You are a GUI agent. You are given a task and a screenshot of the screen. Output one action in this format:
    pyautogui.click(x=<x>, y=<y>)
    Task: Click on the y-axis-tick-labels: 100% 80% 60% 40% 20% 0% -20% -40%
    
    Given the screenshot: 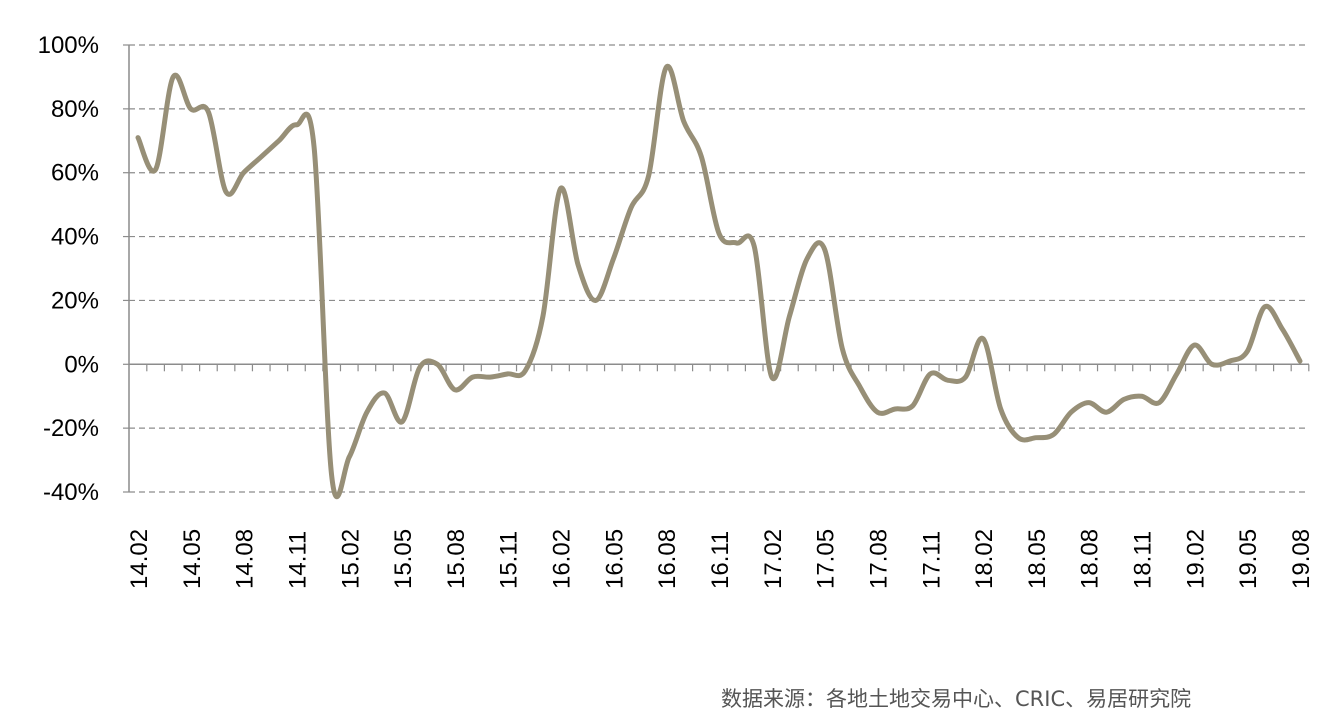 What is the action you would take?
    pyautogui.click(x=68, y=269)
    